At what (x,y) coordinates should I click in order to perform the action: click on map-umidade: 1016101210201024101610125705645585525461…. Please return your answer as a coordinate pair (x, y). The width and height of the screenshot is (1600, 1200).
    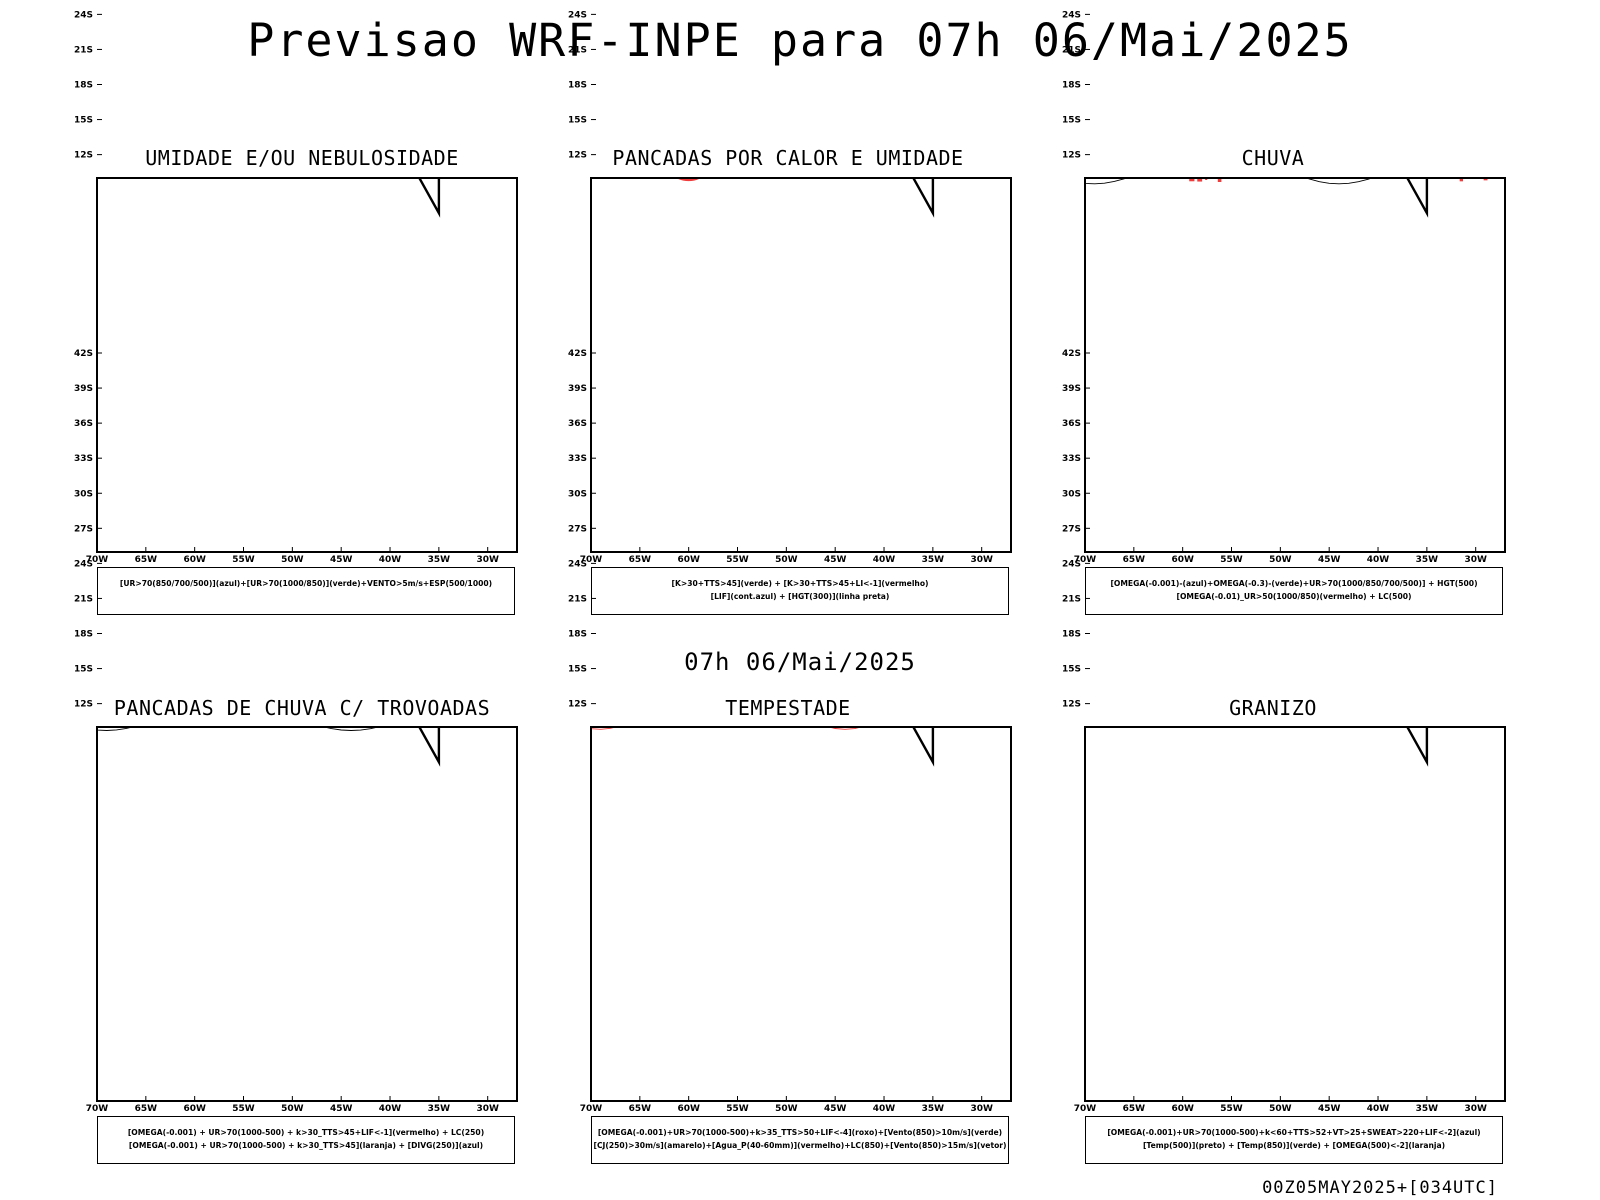
    Looking at the image, I should click on (296, 287).